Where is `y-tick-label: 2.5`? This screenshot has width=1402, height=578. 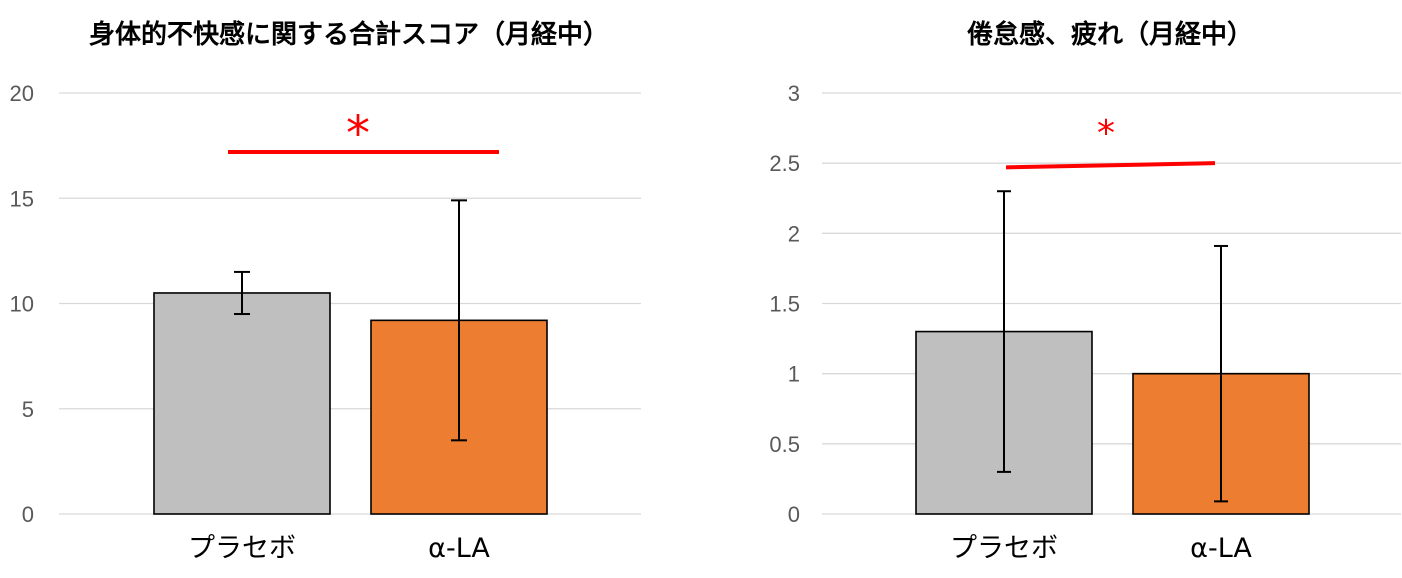 y-tick-label: 2.5 is located at coordinates (784, 163).